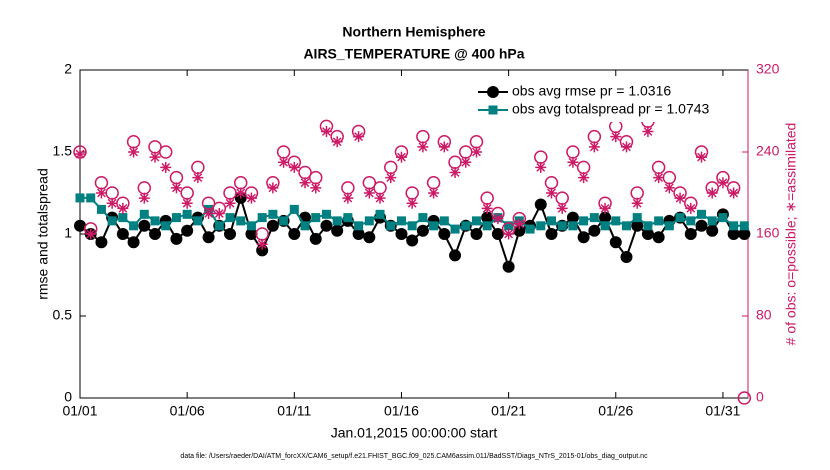  I want to click on x-tick-label: 01/06, so click(187, 411).